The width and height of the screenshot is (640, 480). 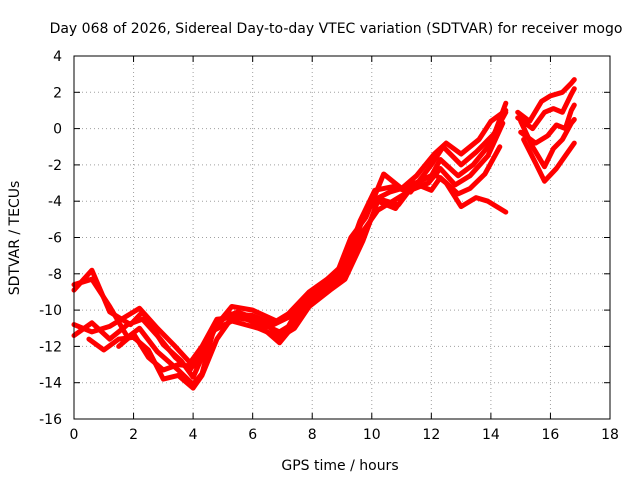 What do you see at coordinates (15, 238) in the screenshot?
I see `y-axis-label: SDTVAR / TECUs` at bounding box center [15, 238].